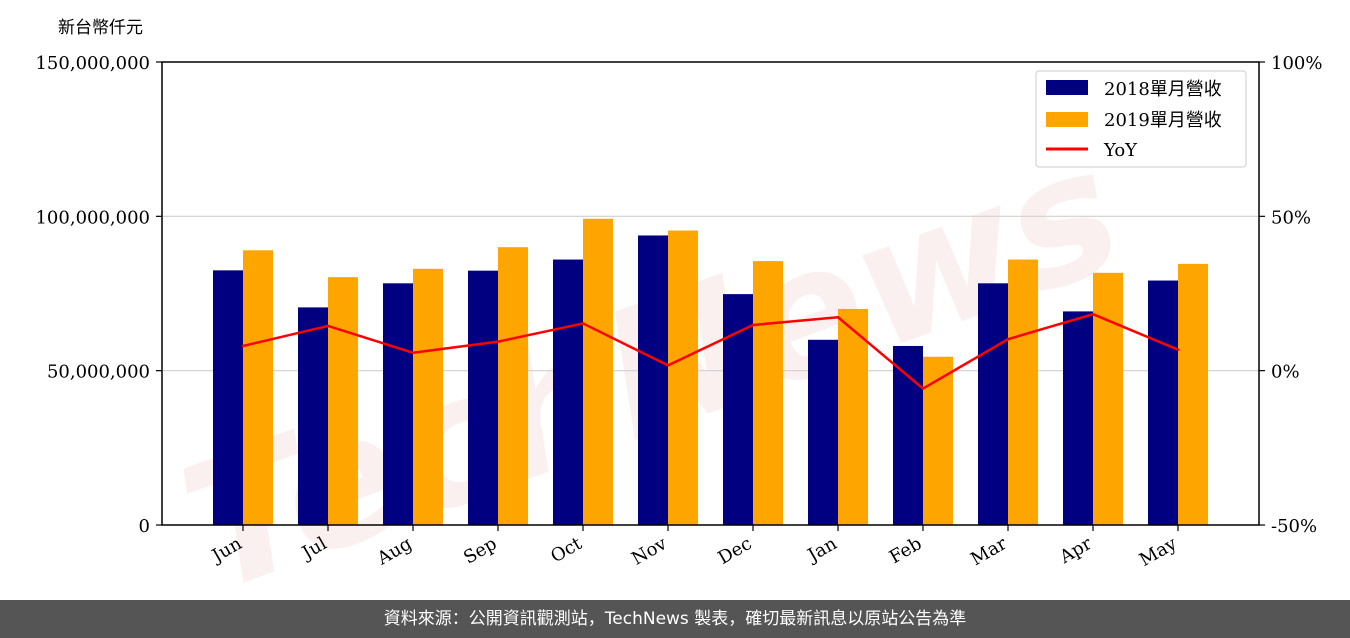 Image resolution: width=1350 pixels, height=638 pixels. I want to click on y-left-tick-label: 0, so click(144, 526).